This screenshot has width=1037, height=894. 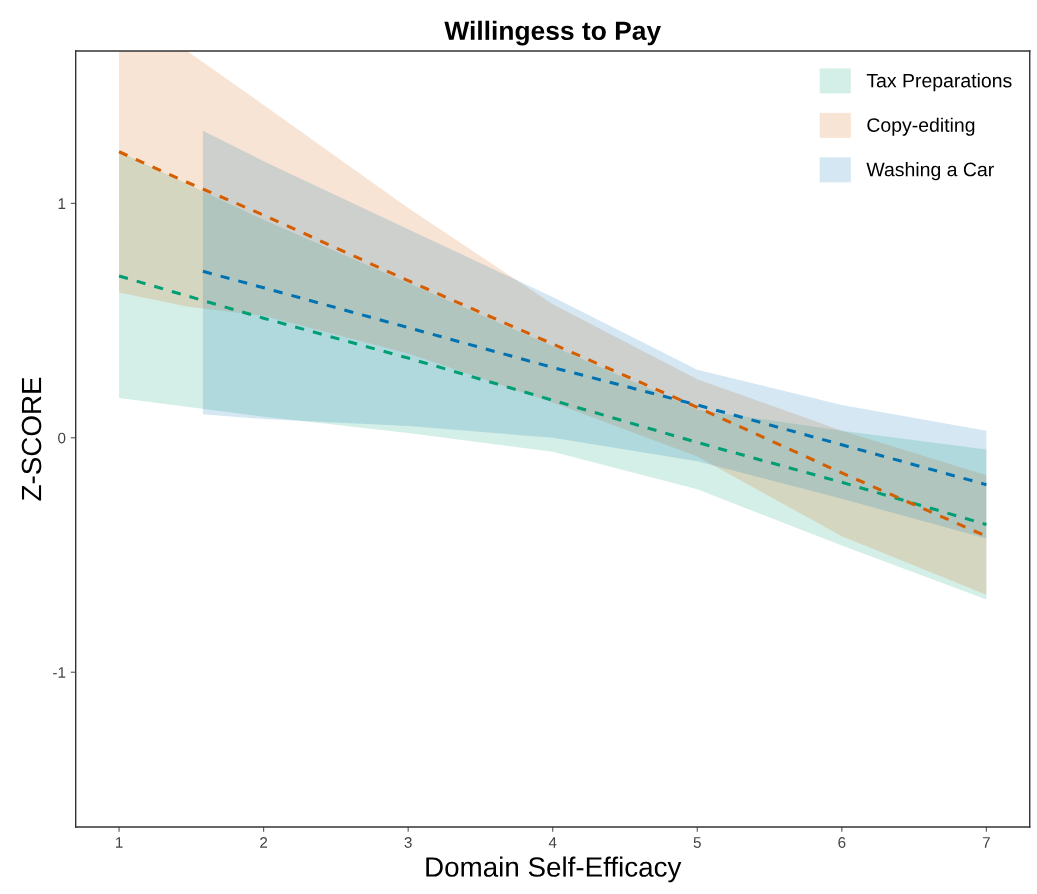 I want to click on y-axis-title: Z-SCORE, so click(x=31, y=439).